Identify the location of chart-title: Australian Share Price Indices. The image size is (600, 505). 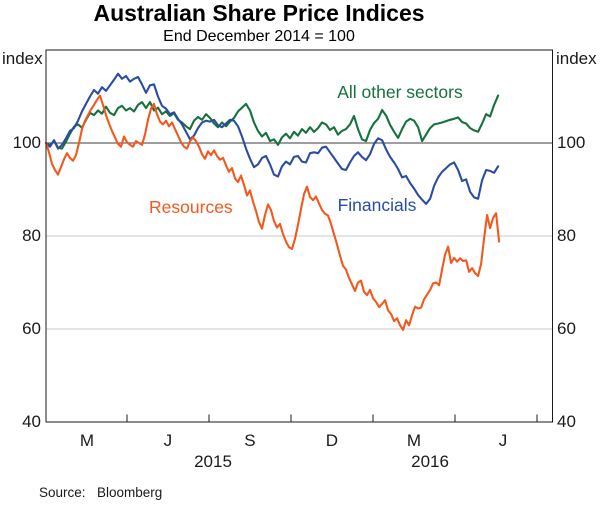
(259, 13).